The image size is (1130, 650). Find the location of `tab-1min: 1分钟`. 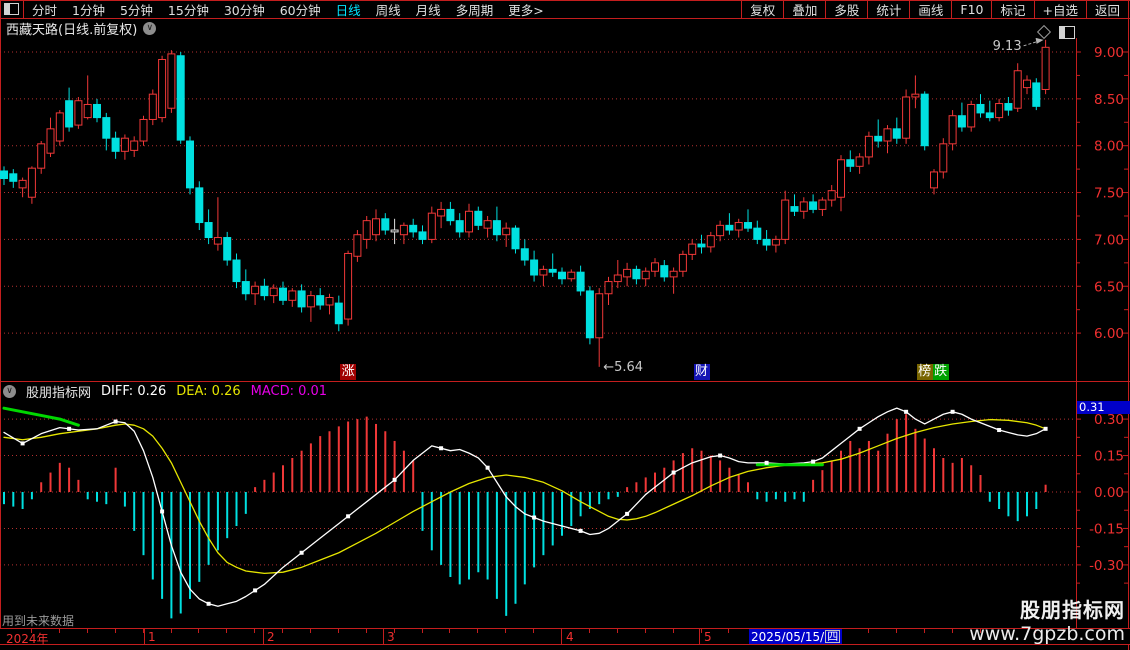

tab-1min: 1分钟 is located at coordinates (88, 10).